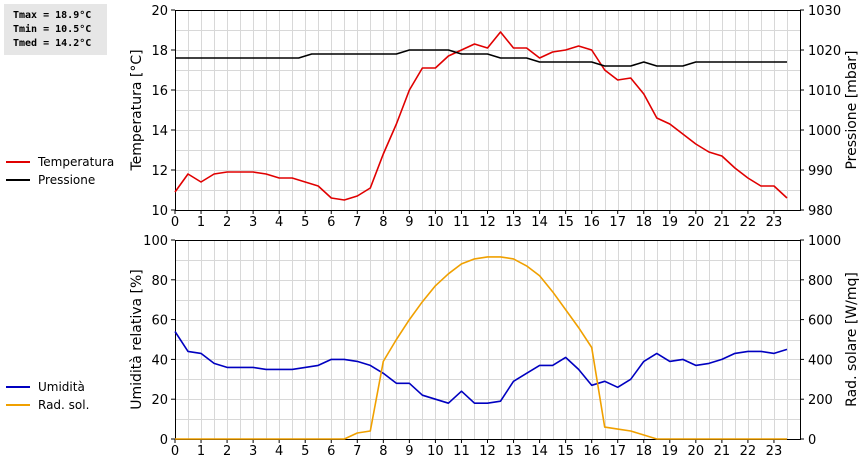 The width and height of the screenshot is (860, 460). Describe the element at coordinates (175, 451) in the screenshot. I see `bottom-x-tick-label: 0` at that location.